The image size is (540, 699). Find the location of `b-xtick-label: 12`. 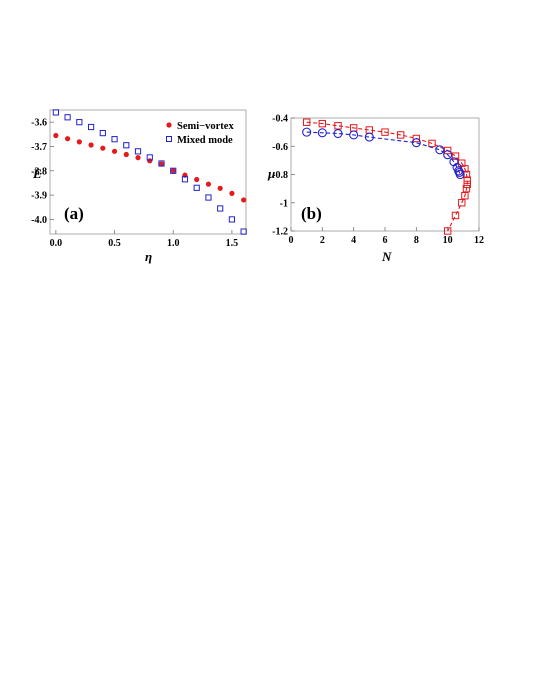

b-xtick-label: 12 is located at coordinates (479, 240).